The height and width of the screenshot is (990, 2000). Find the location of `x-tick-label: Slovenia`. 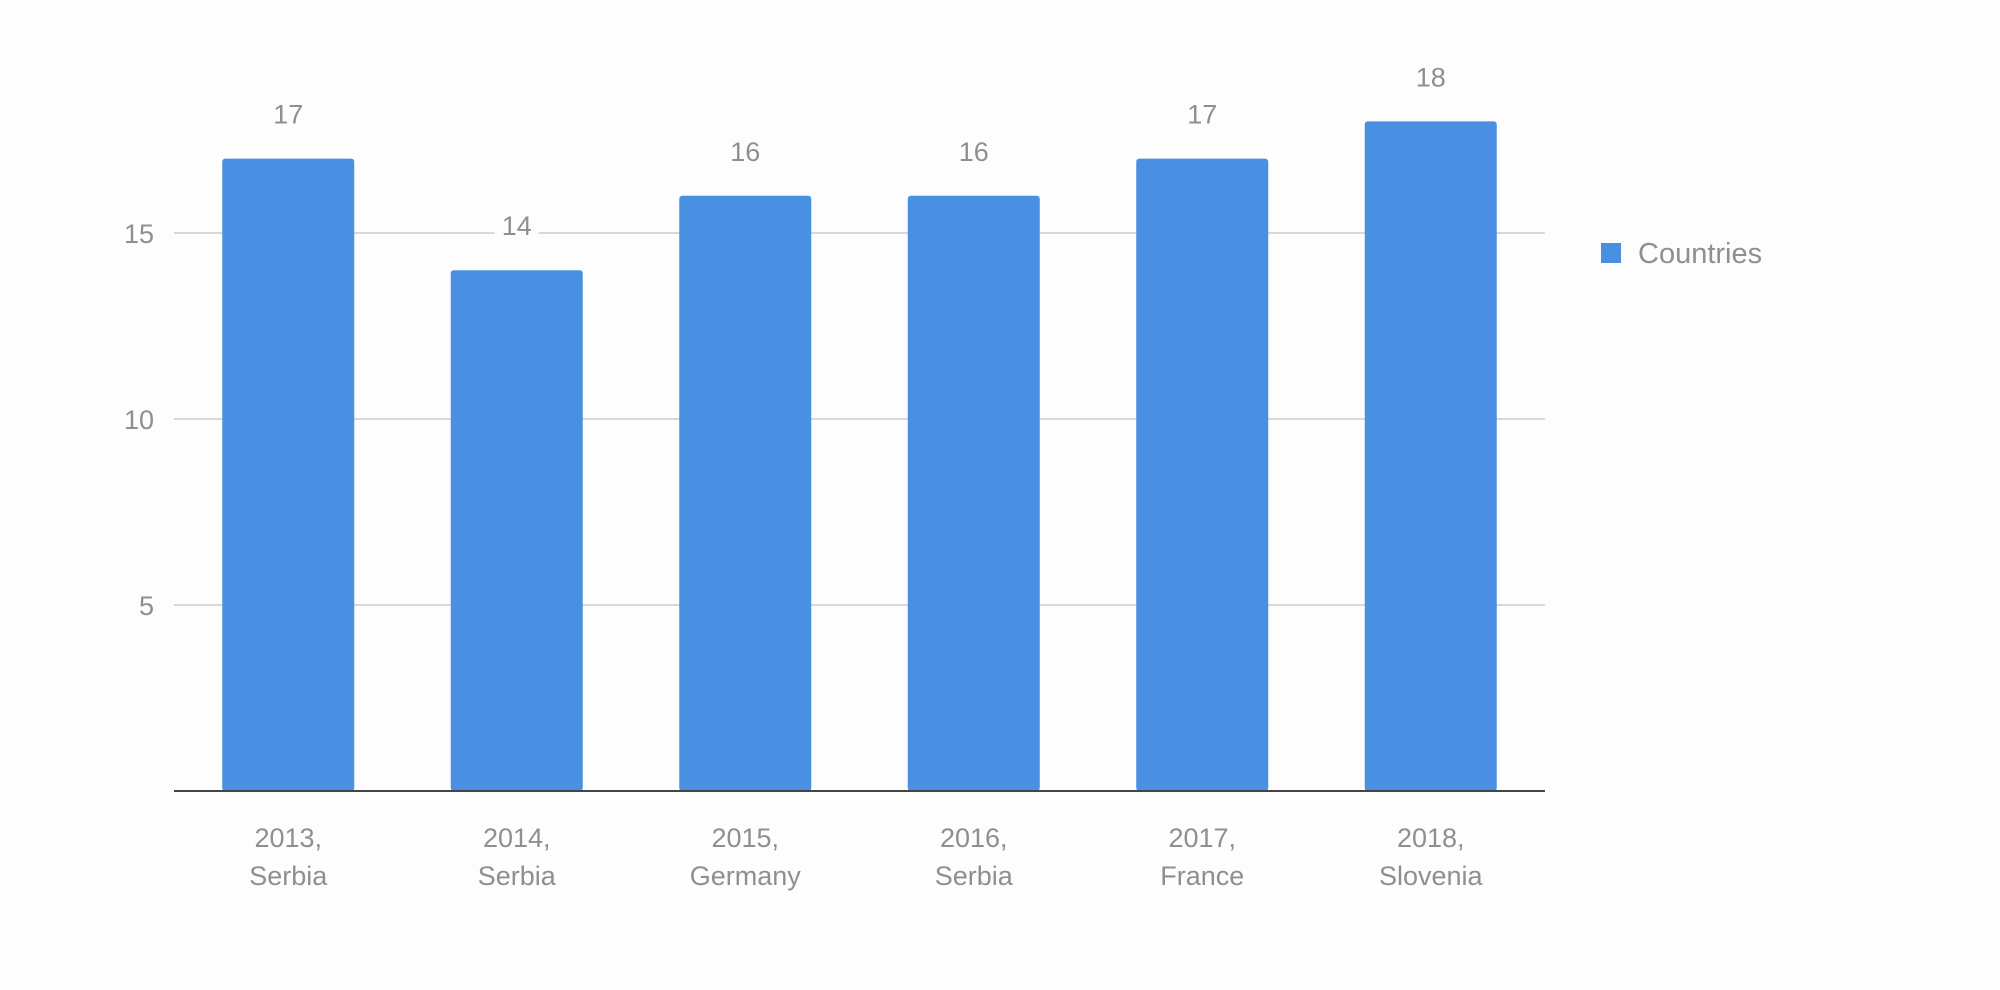

x-tick-label: Slovenia is located at coordinates (1431, 876).